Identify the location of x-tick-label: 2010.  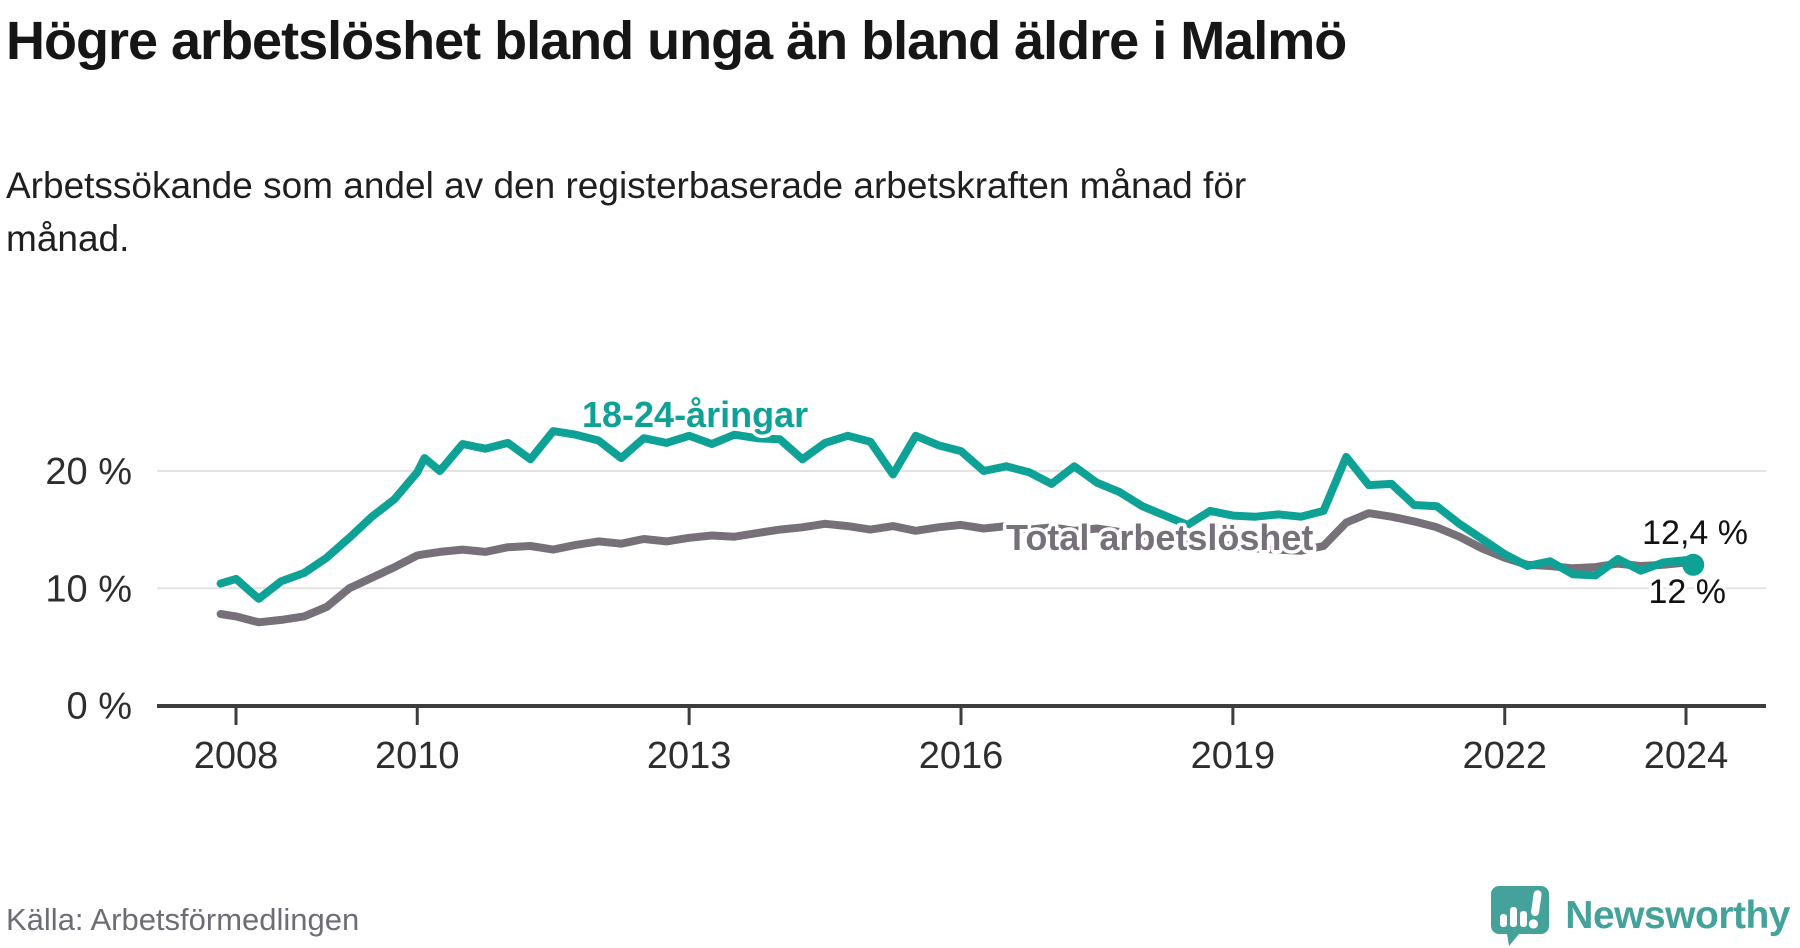
(417, 756).